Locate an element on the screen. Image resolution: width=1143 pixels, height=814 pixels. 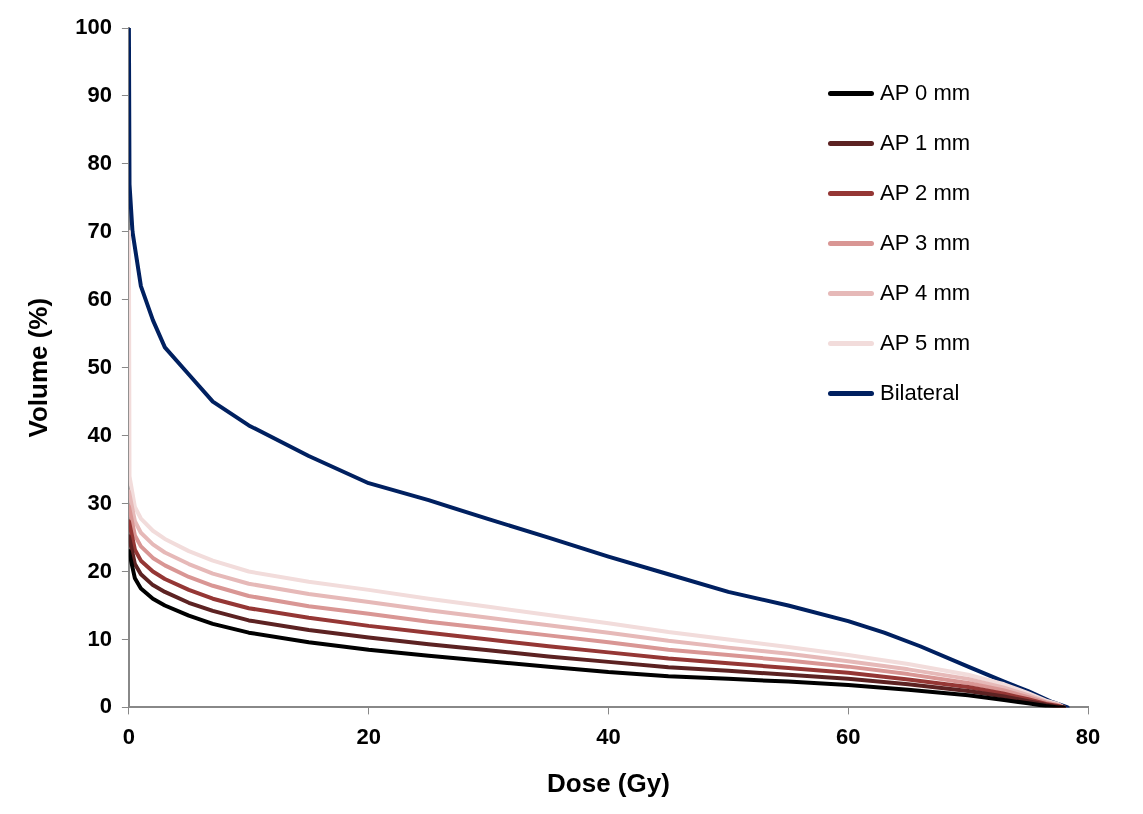
y-tick-label: 40 is located at coordinates (99, 434).